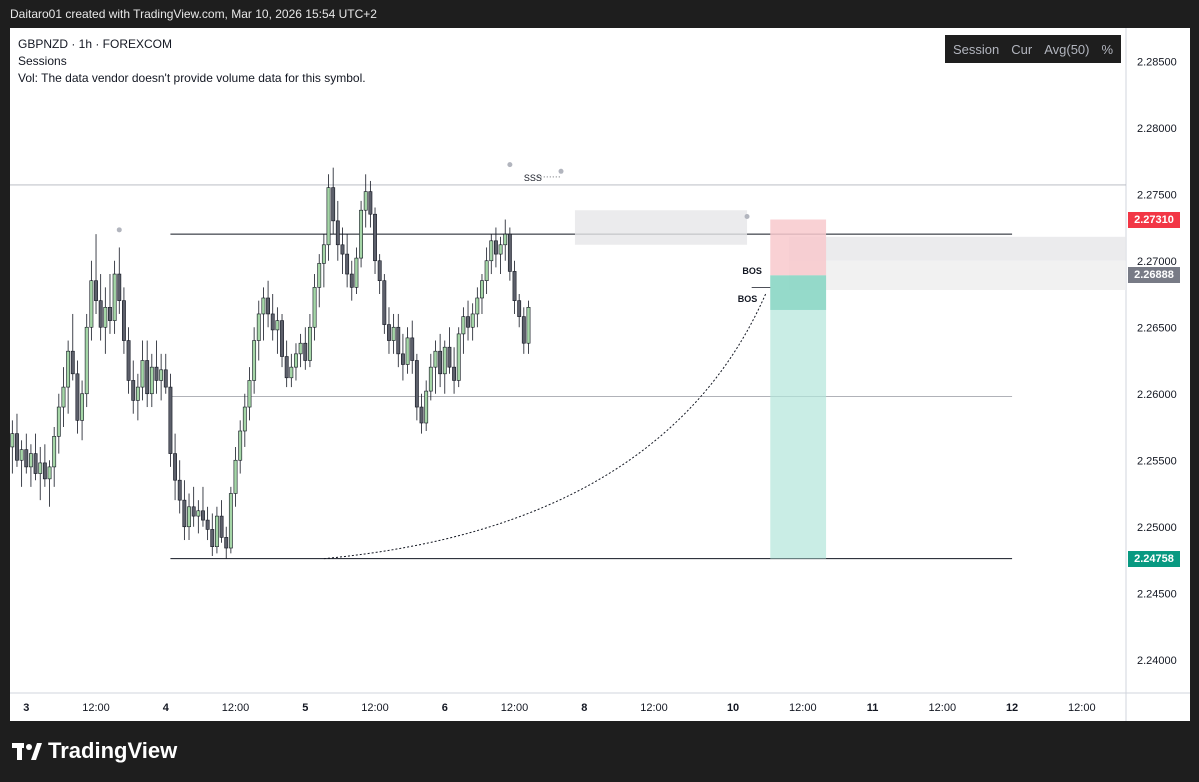 Image resolution: width=1199 pixels, height=782 pixels. What do you see at coordinates (1157, 661) in the screenshot?
I see `y-tick-label: 2.24000` at bounding box center [1157, 661].